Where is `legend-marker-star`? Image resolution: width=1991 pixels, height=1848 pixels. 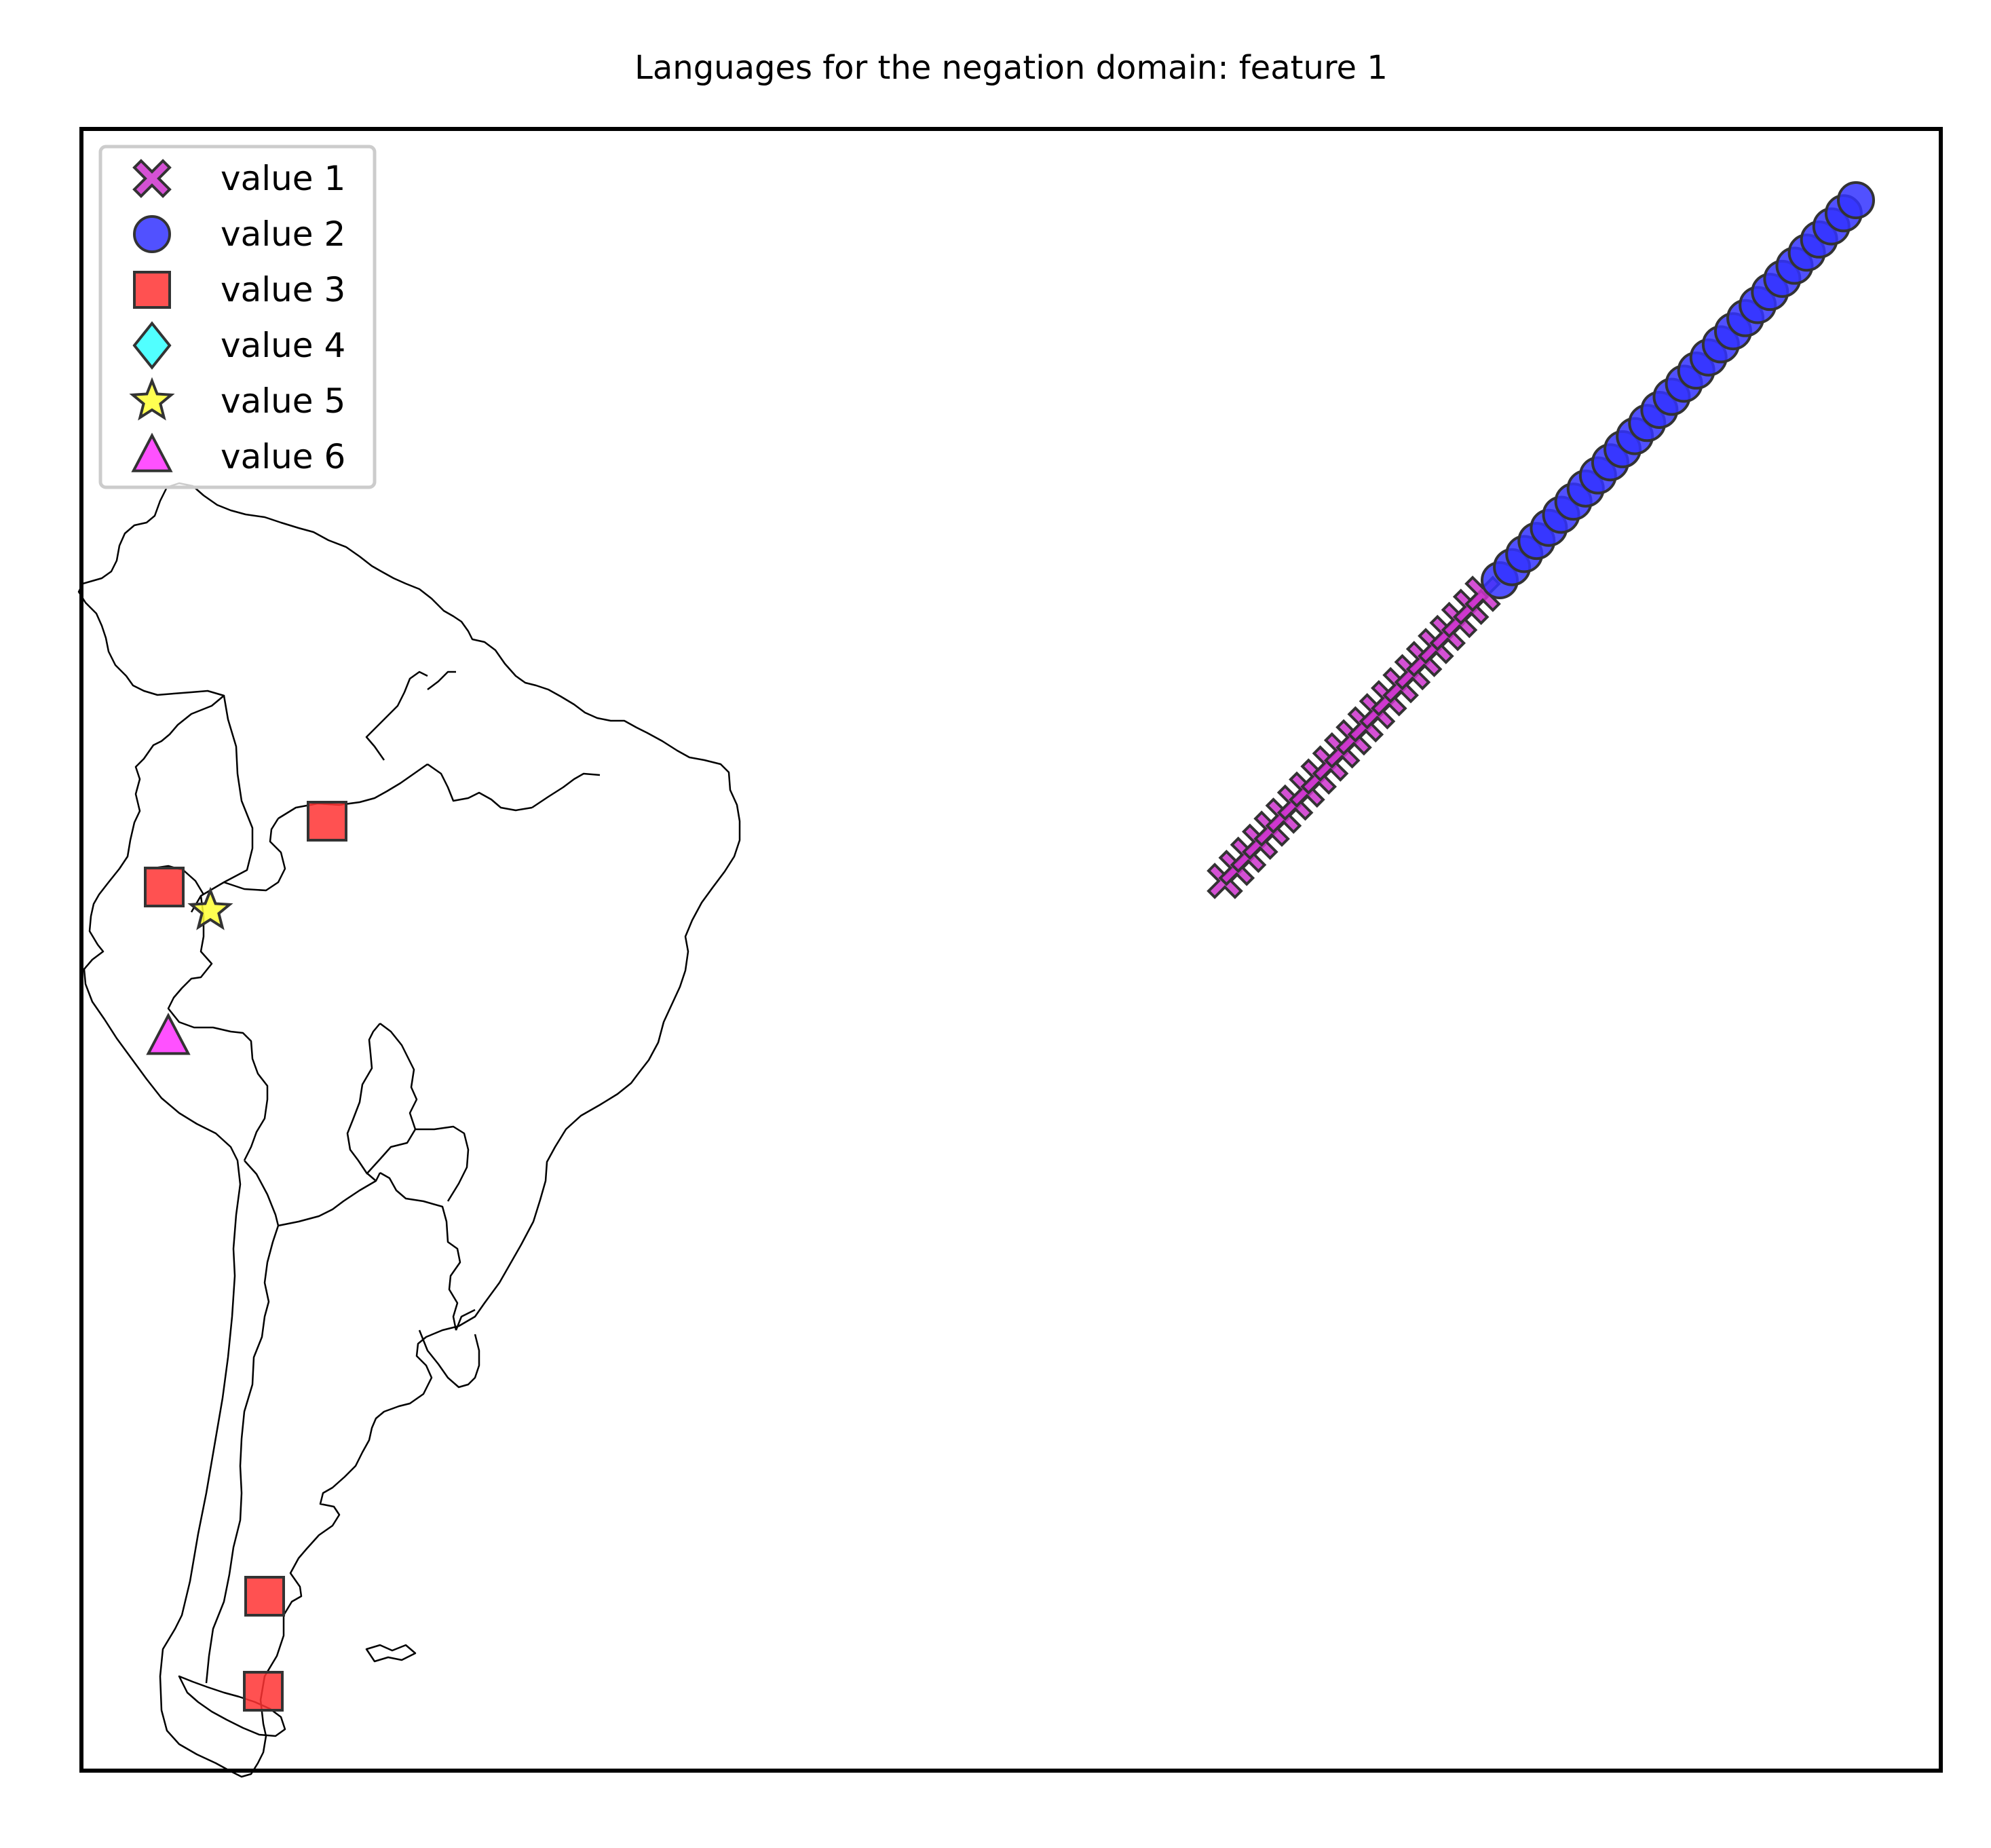
legend-marker-star is located at coordinates (152, 399).